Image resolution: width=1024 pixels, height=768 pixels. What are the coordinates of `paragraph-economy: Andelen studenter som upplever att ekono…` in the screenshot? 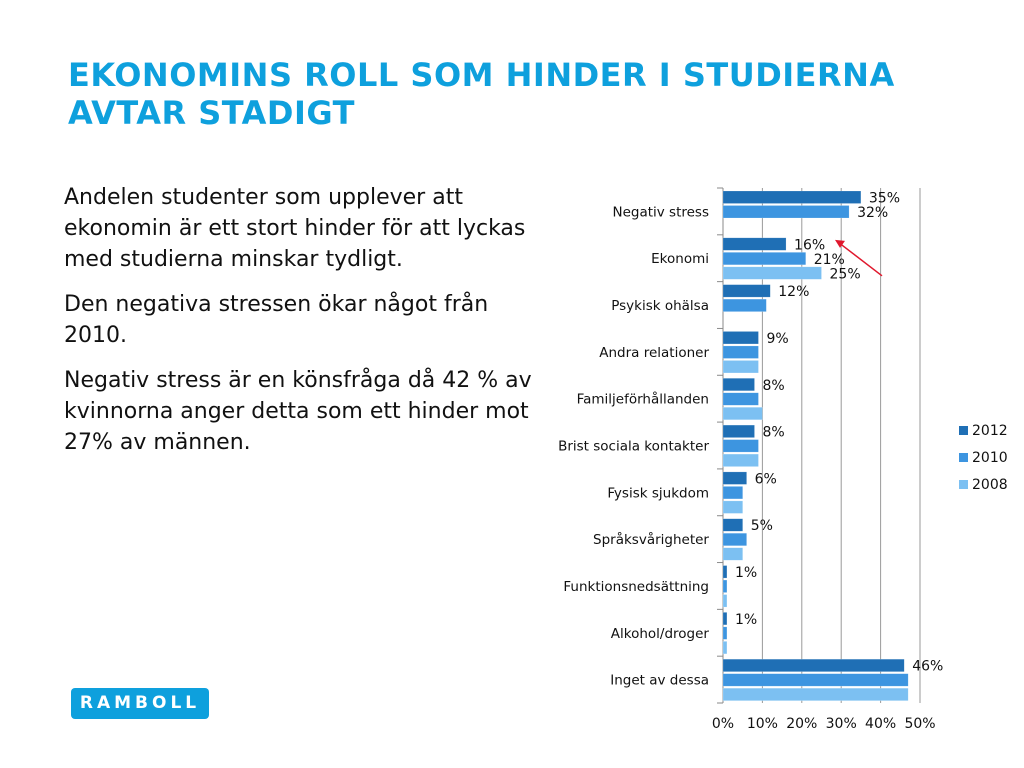 It's located at (295, 228).